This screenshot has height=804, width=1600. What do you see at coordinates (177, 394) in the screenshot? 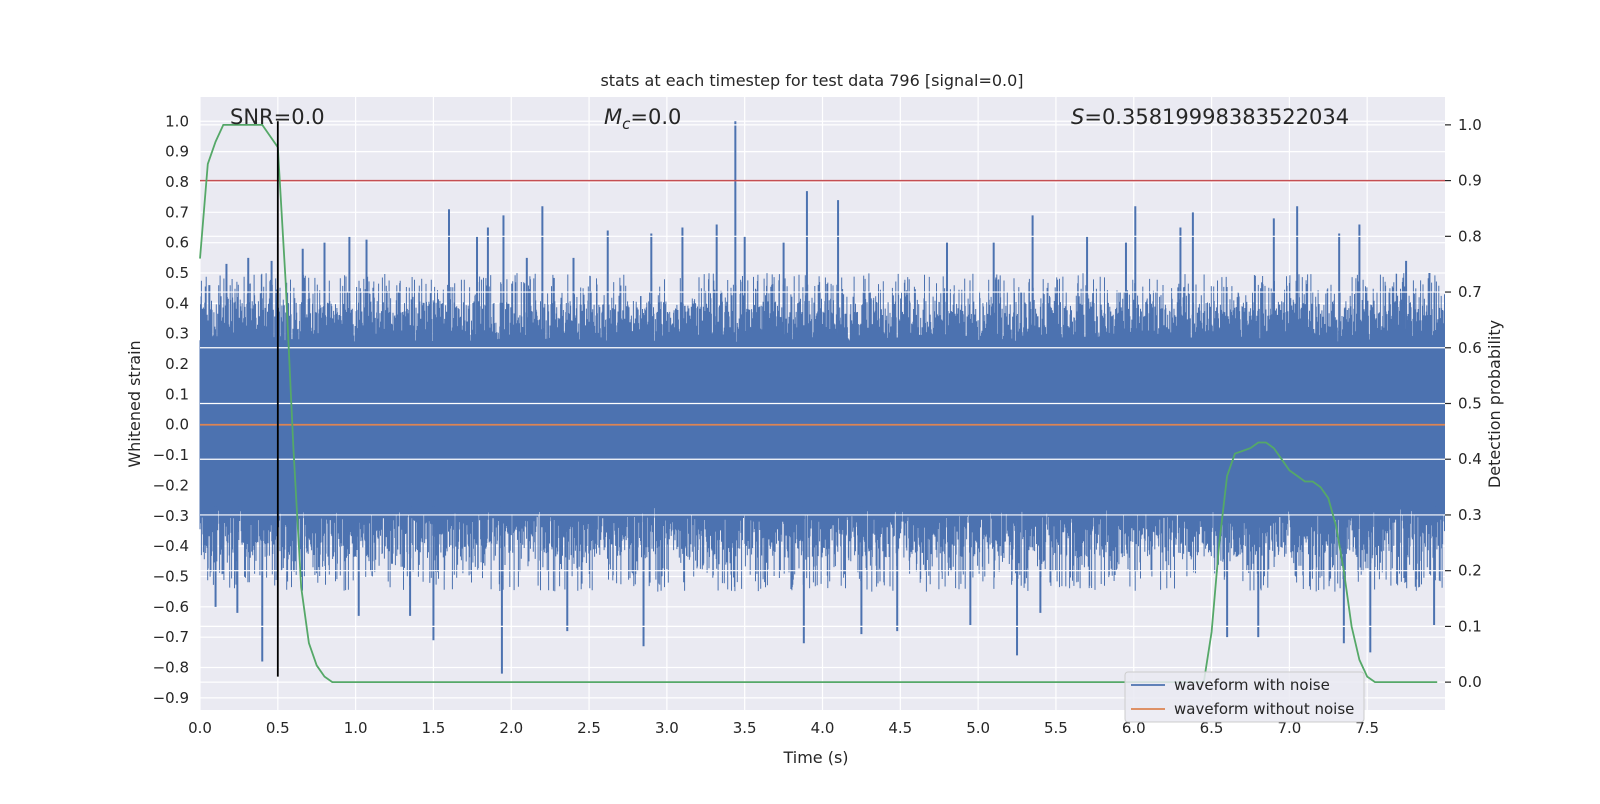
I see `y-tick-label: 0.1` at bounding box center [177, 394].